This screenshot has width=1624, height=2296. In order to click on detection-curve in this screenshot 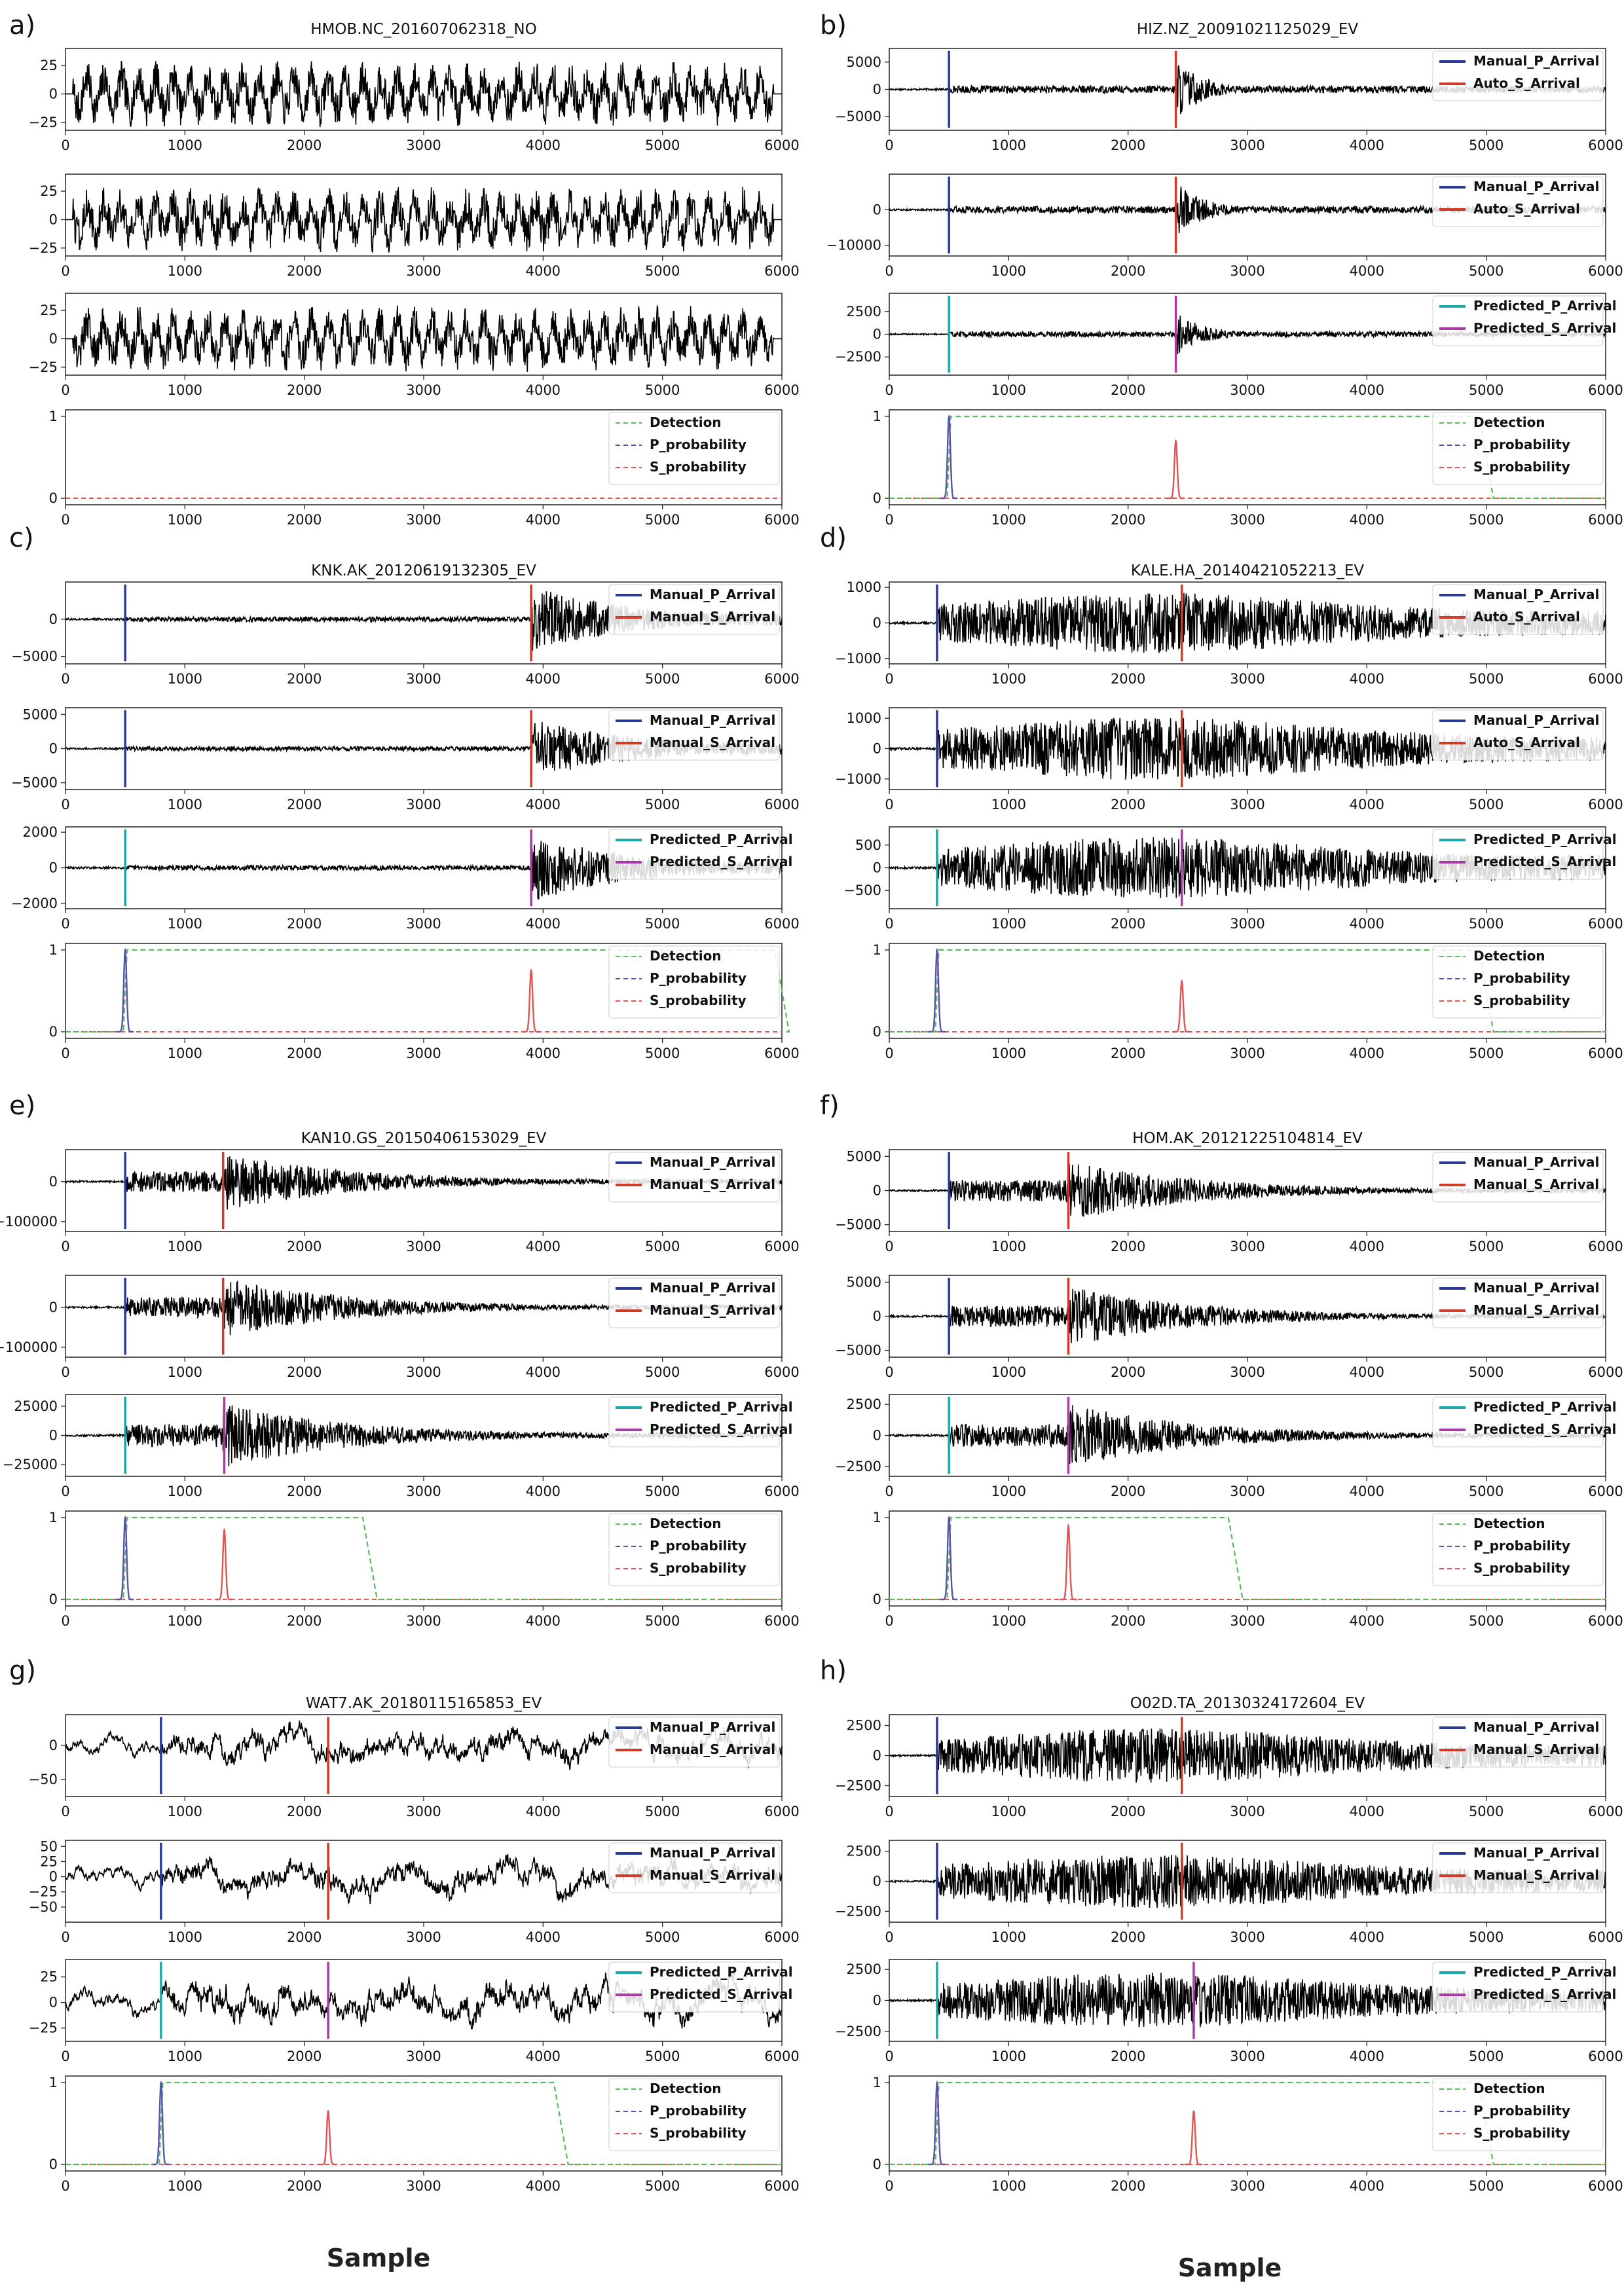, I will do `click(1247, 2123)`.